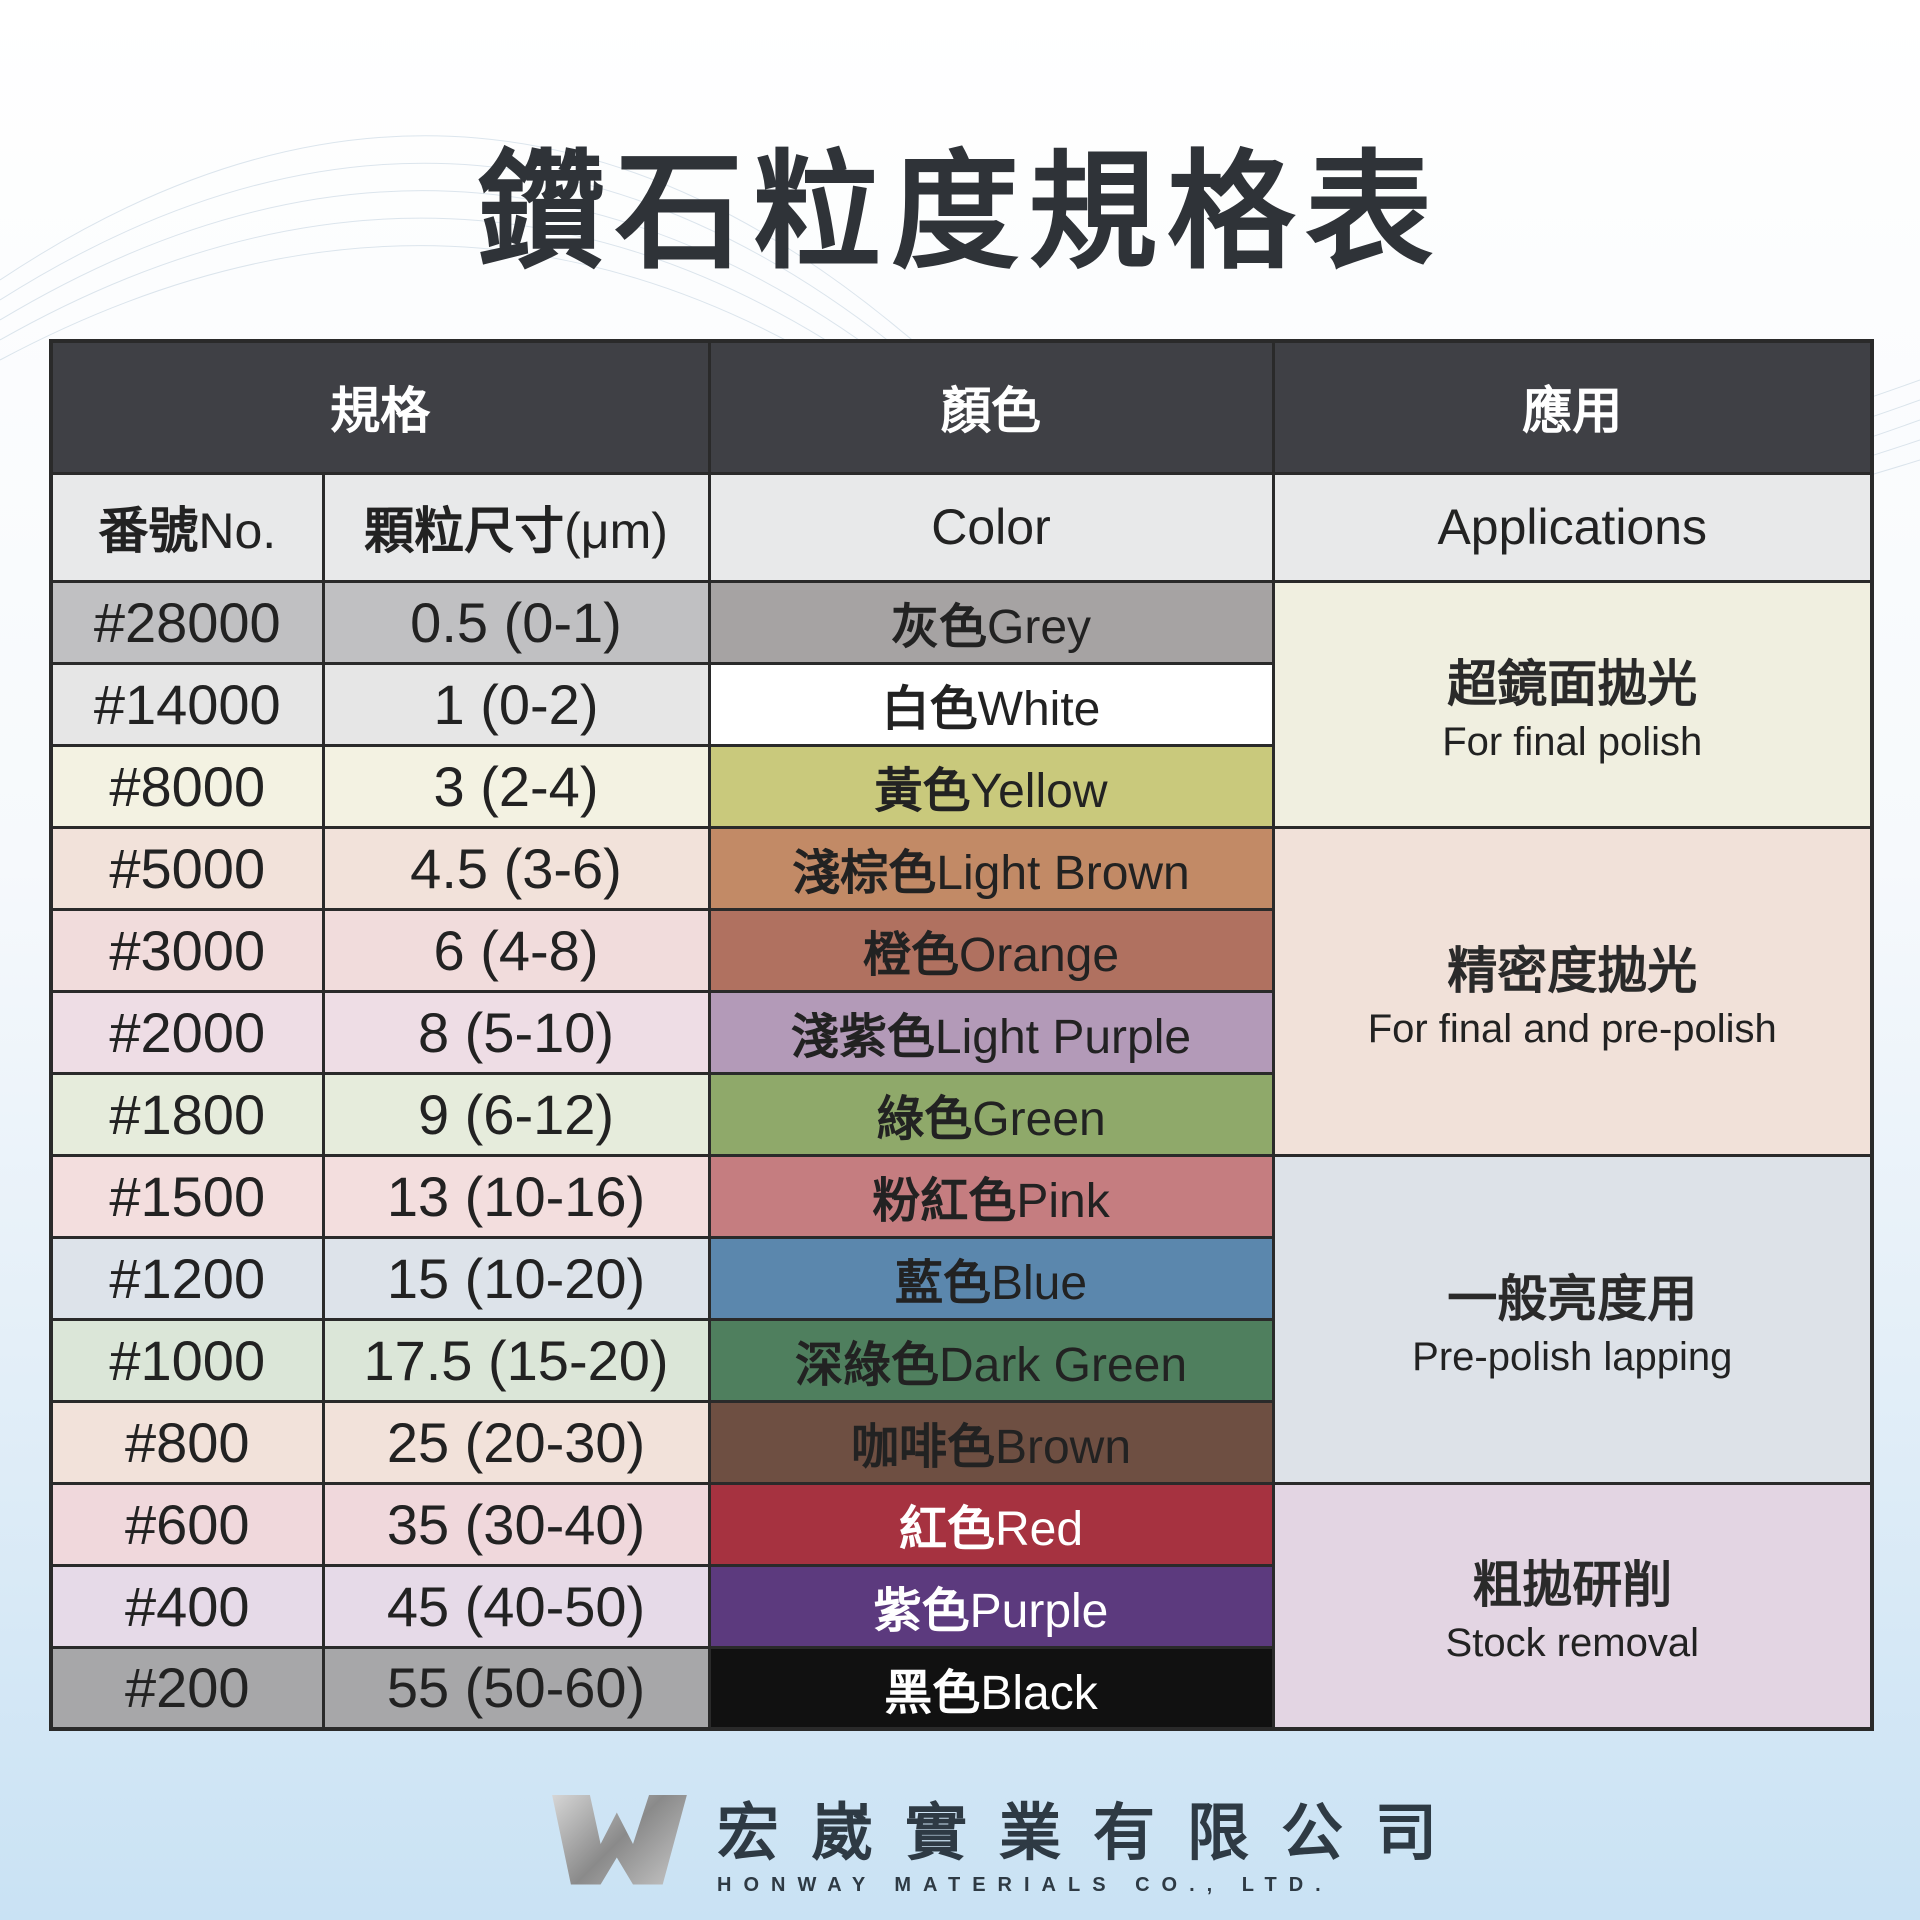 The image size is (1920, 1920). I want to click on color-cell: 紫色Purple, so click(991, 1606).